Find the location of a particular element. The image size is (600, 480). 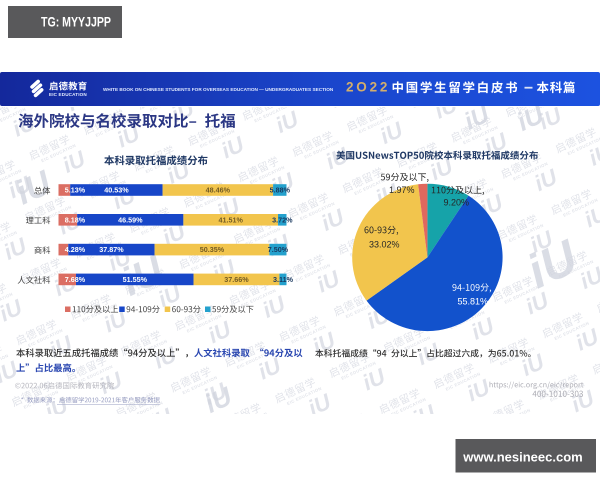

svg-text: 1.97% is located at coordinates (402, 190).